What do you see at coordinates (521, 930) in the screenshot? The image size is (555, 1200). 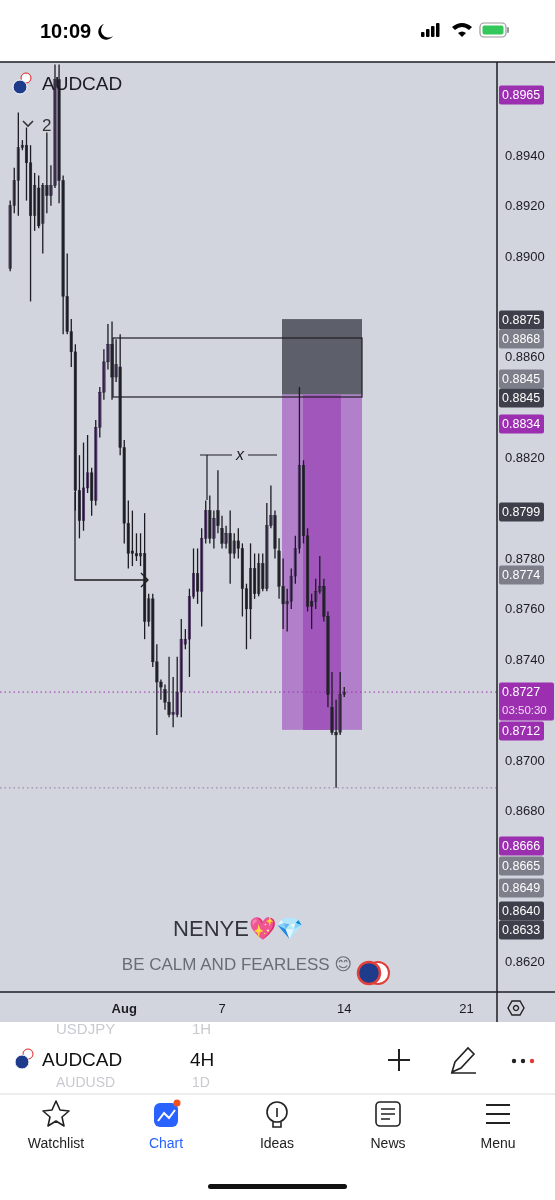 I see `text: 0.8633` at bounding box center [521, 930].